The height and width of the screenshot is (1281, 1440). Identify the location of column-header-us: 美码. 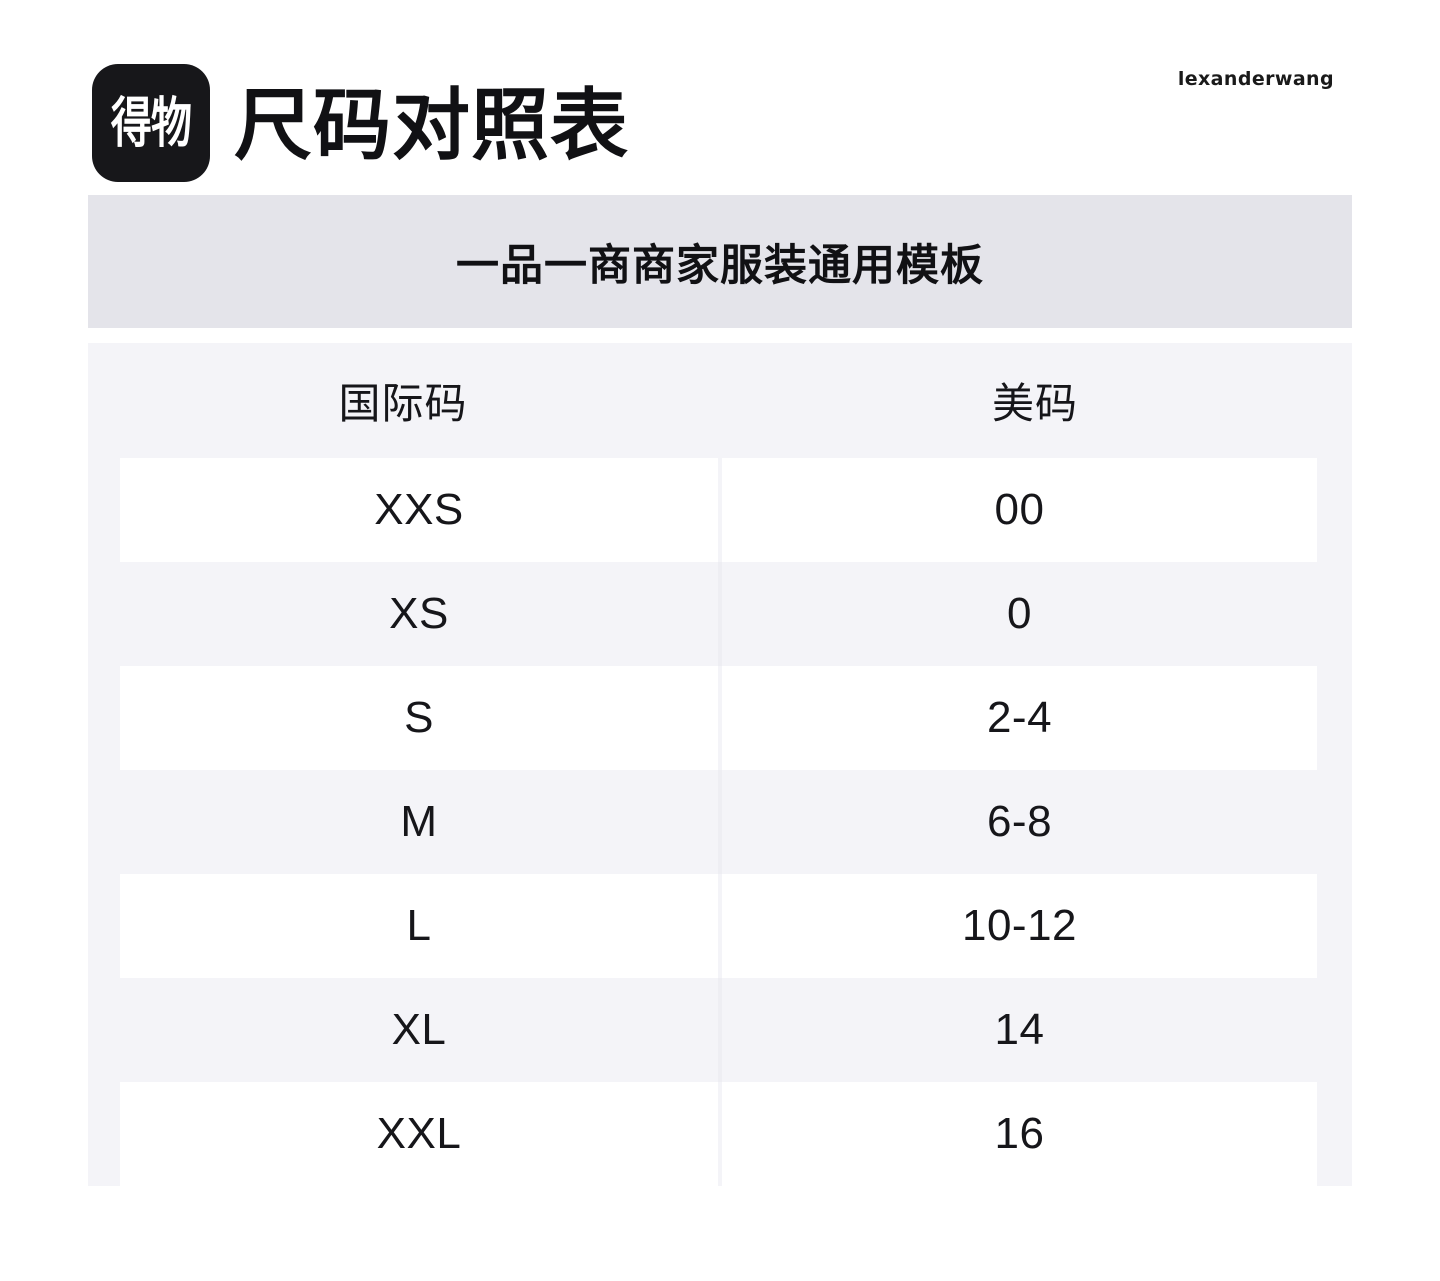
(1034, 403).